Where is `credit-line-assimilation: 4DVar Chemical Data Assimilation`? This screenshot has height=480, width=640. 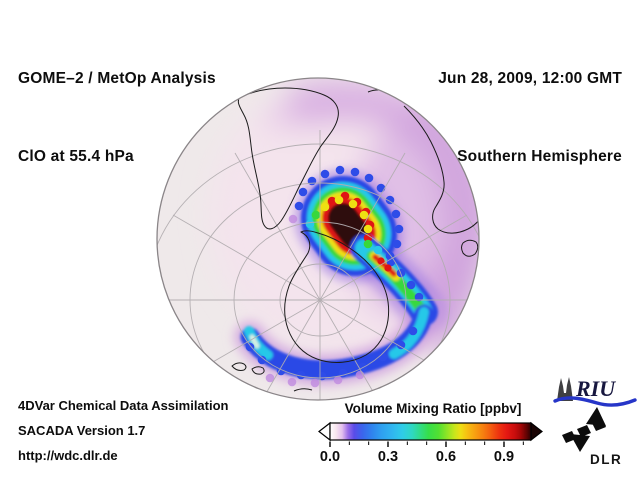
credit-line-assimilation: 4DVar Chemical Data Assimilation is located at coordinates (123, 405).